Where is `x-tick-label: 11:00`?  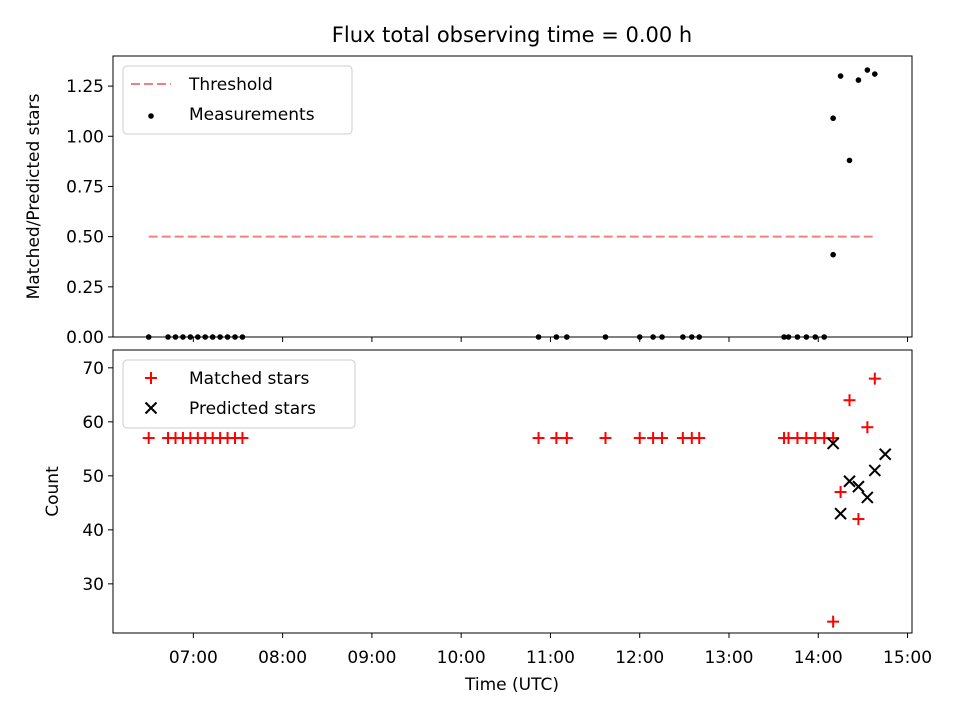
x-tick-label: 11:00 is located at coordinates (550, 658).